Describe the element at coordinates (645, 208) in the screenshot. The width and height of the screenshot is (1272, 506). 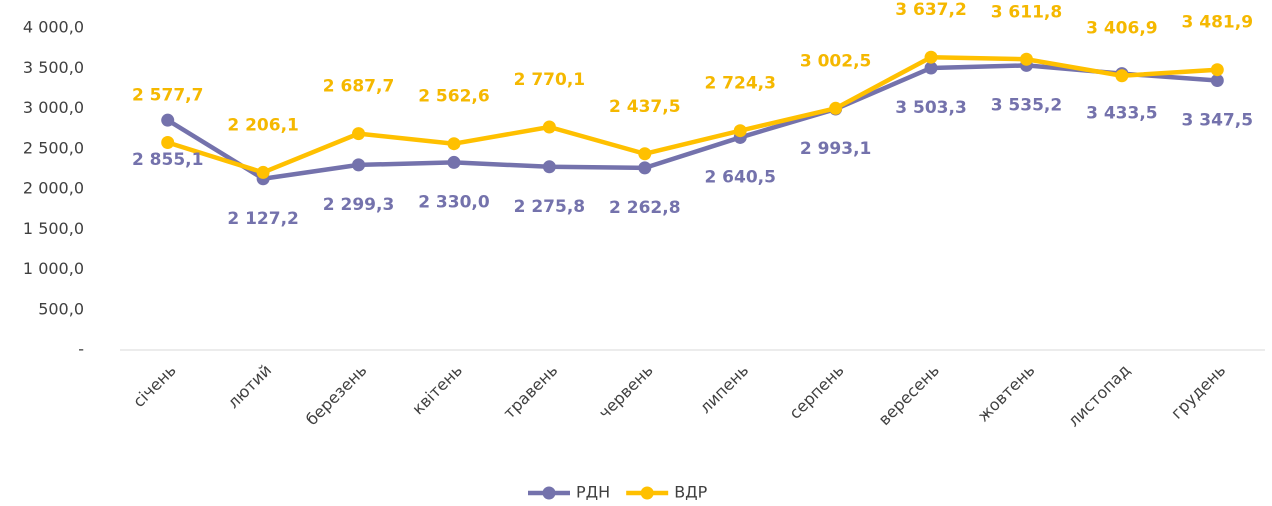
I see `data-label: 2 262,8` at that location.